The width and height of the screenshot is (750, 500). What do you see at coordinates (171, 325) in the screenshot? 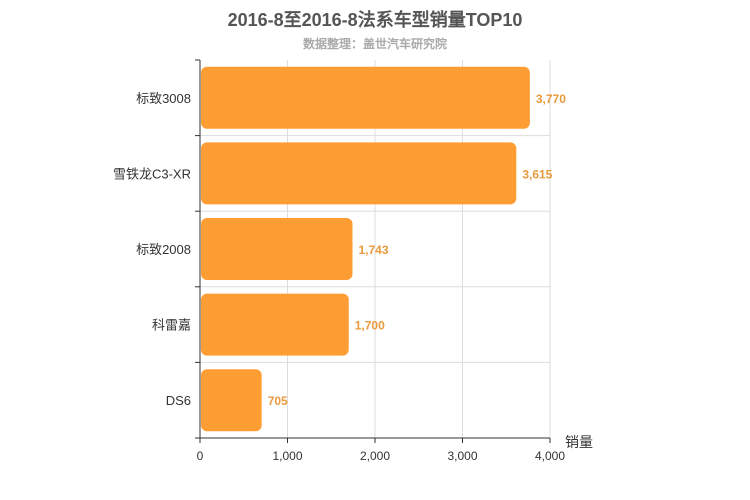
I see `category-label: 科雷嘉` at bounding box center [171, 325].